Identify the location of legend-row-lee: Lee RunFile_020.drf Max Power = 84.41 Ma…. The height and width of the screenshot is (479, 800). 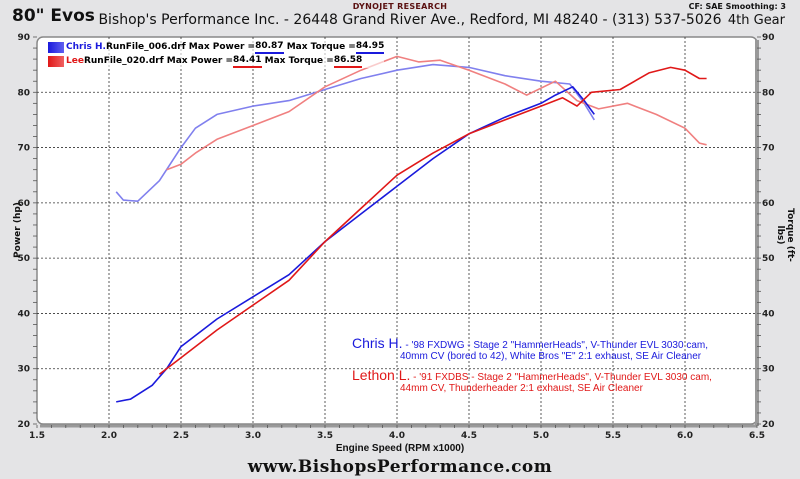
(216, 61).